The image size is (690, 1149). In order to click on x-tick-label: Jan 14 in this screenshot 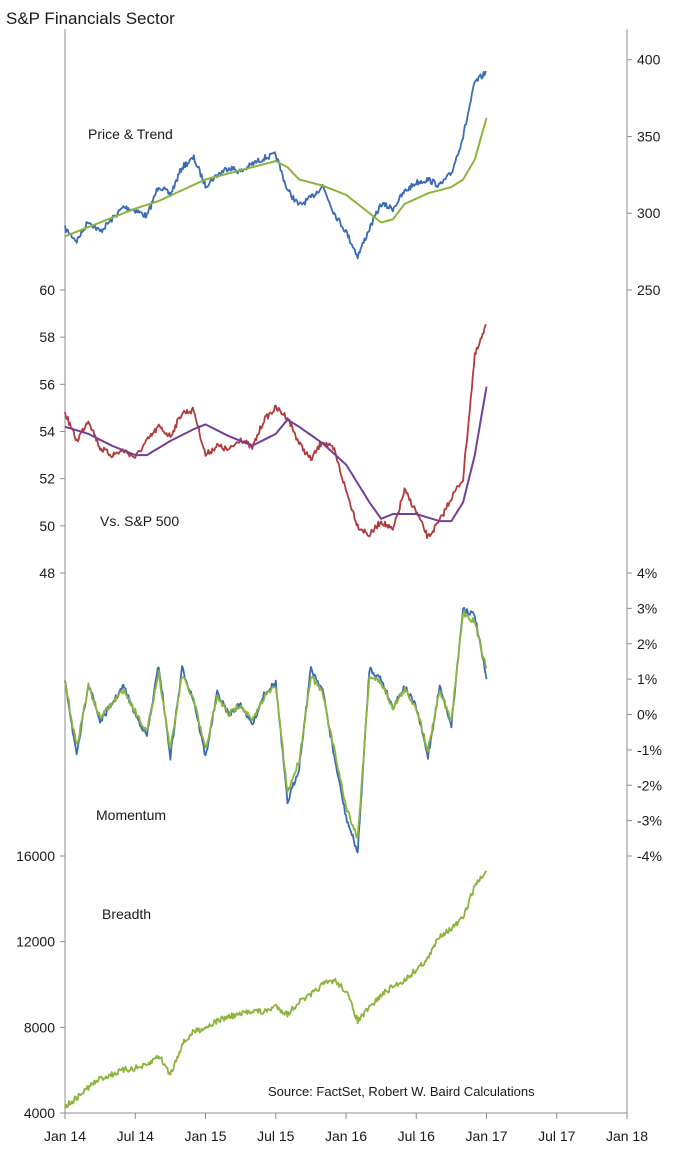, I will do `click(65, 1136)`.